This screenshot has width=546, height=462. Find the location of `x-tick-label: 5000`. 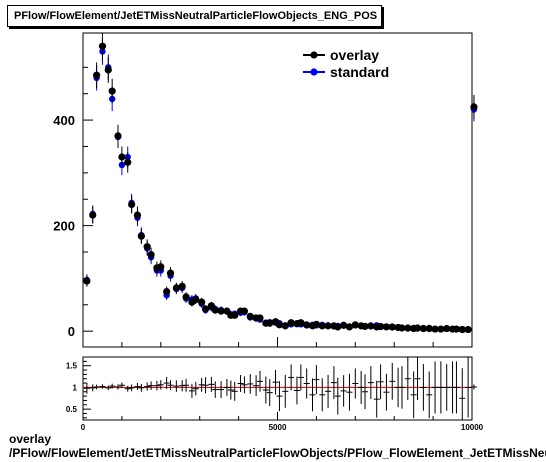

x-tick-label: 5000 is located at coordinates (278, 426).